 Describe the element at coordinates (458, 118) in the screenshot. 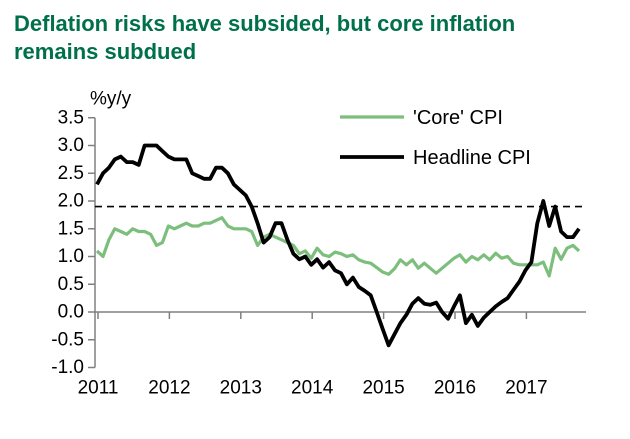

I see `legend-label-core: 'Core' CPI` at that location.